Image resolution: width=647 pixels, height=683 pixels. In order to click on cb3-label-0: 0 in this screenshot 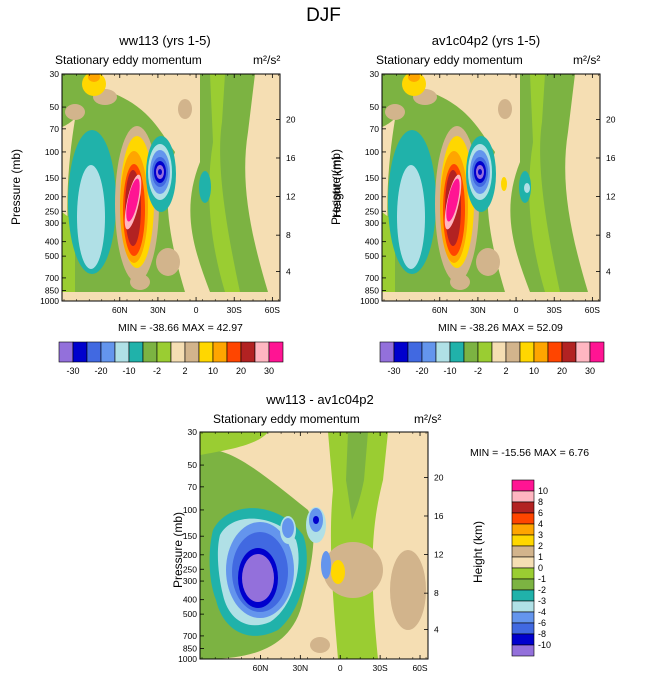, I will do `click(540, 568)`.